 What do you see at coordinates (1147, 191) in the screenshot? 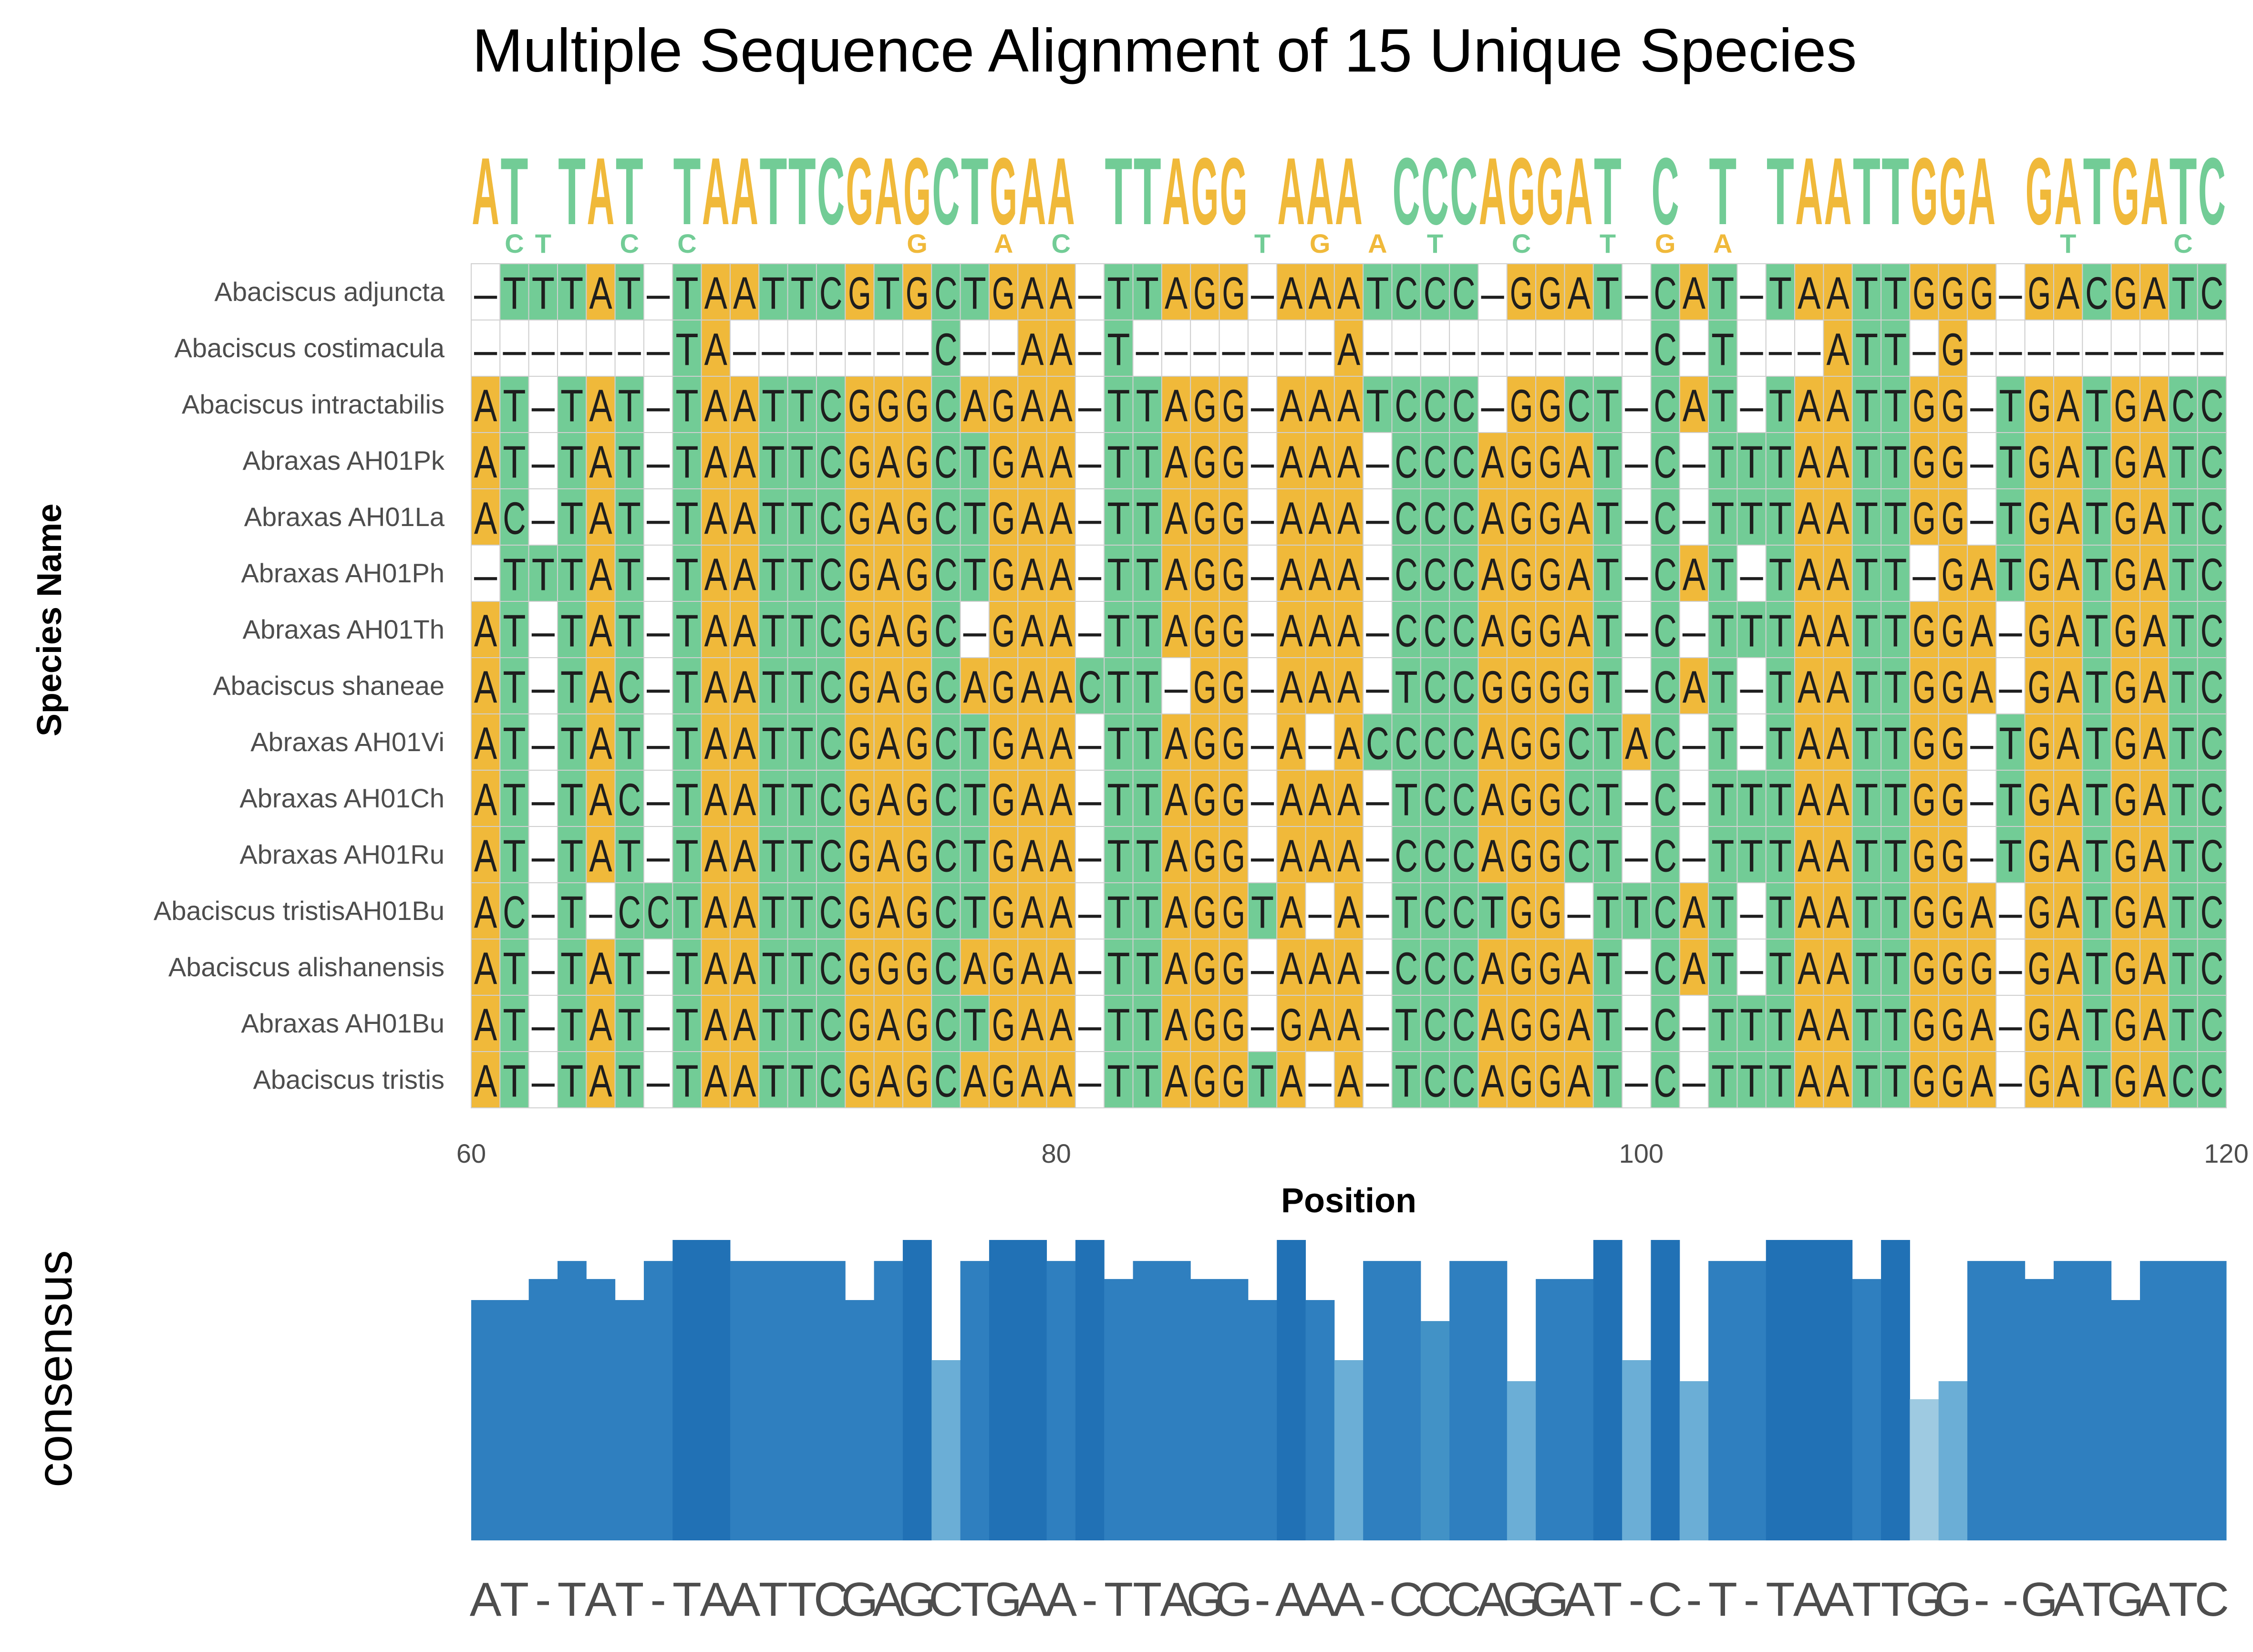
I see `logo-letter: T` at bounding box center [1147, 191].